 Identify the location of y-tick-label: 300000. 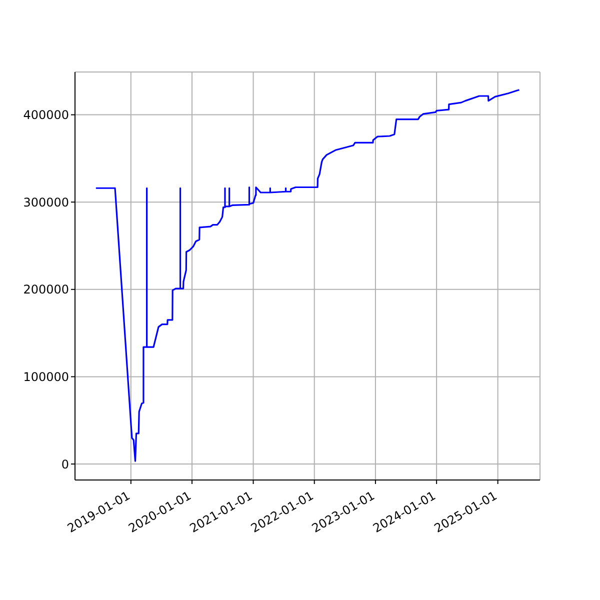
(46, 202).